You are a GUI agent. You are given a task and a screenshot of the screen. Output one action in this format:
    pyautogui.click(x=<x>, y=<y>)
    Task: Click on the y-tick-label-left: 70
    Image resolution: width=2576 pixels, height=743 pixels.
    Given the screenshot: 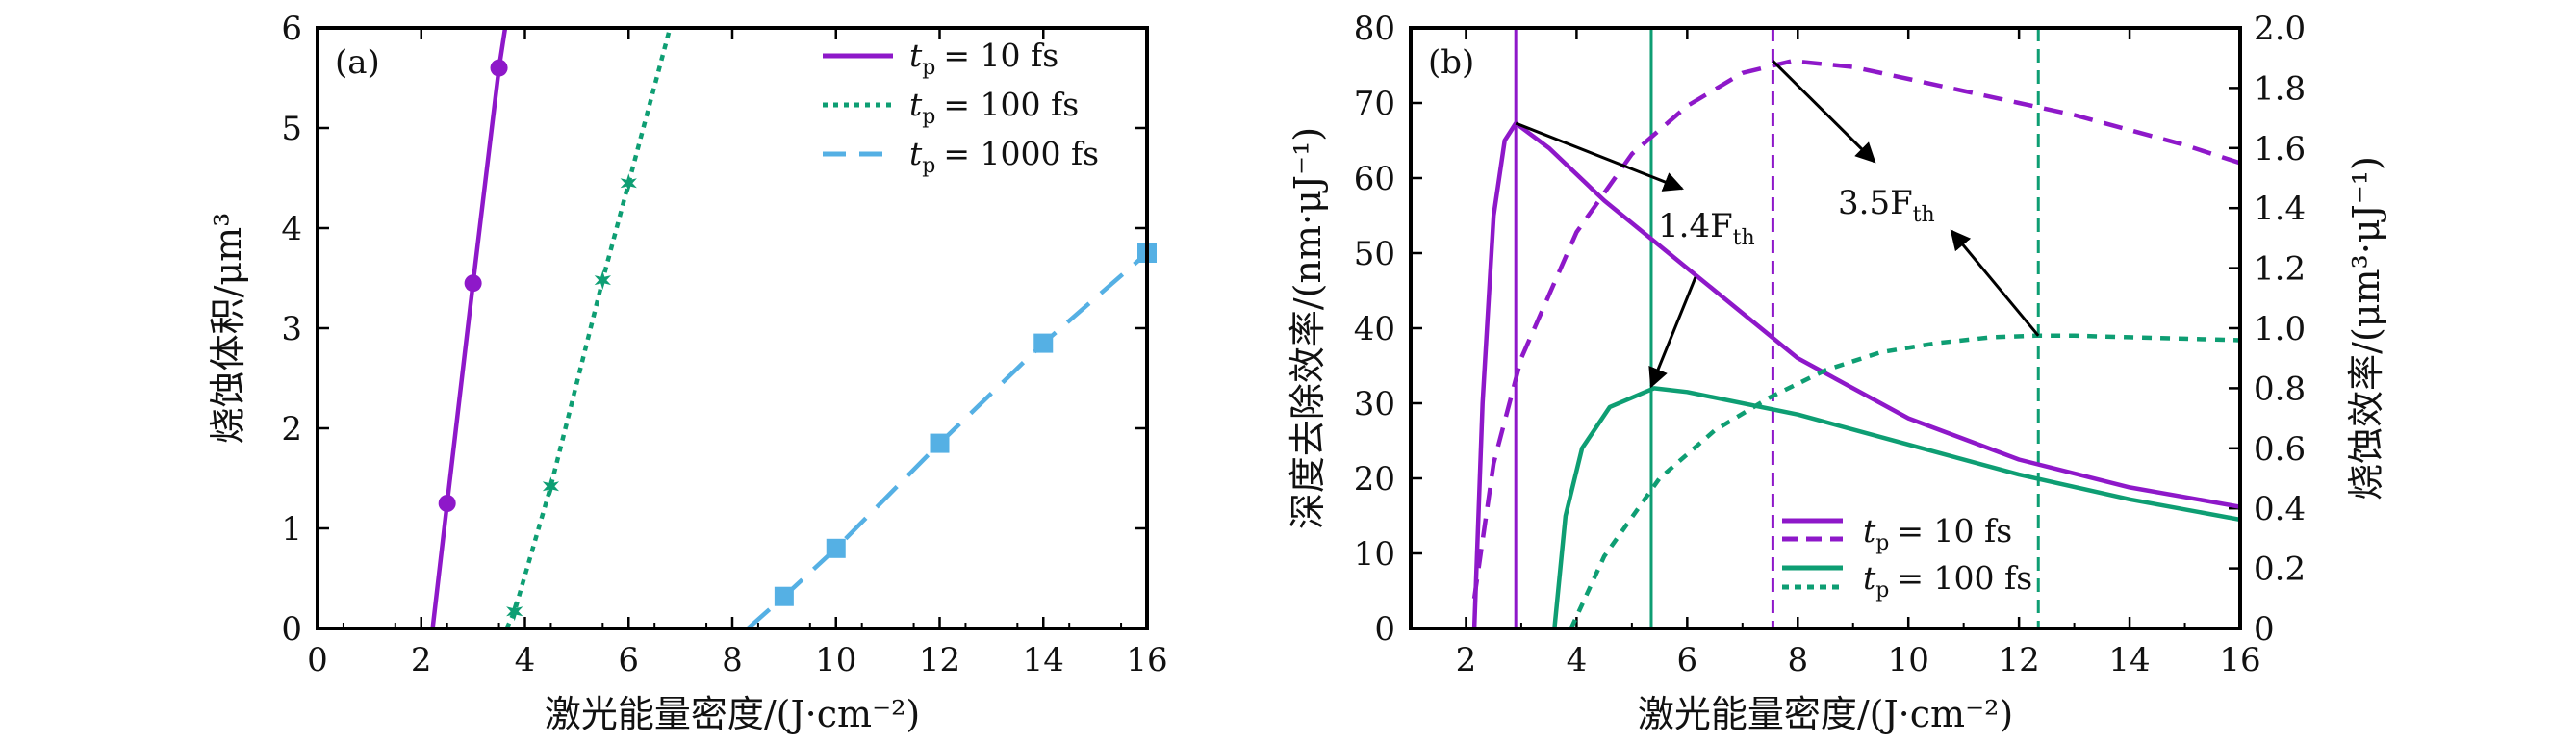 What is the action you would take?
    pyautogui.click(x=1374, y=104)
    